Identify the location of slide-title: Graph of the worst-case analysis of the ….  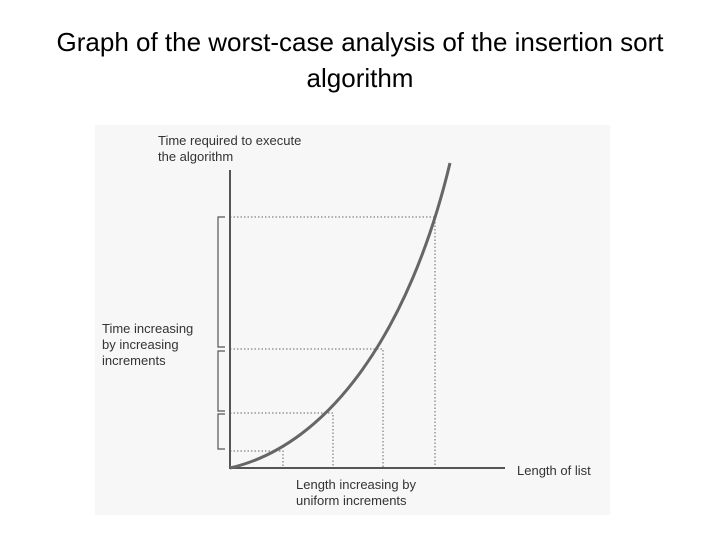
(360, 60).